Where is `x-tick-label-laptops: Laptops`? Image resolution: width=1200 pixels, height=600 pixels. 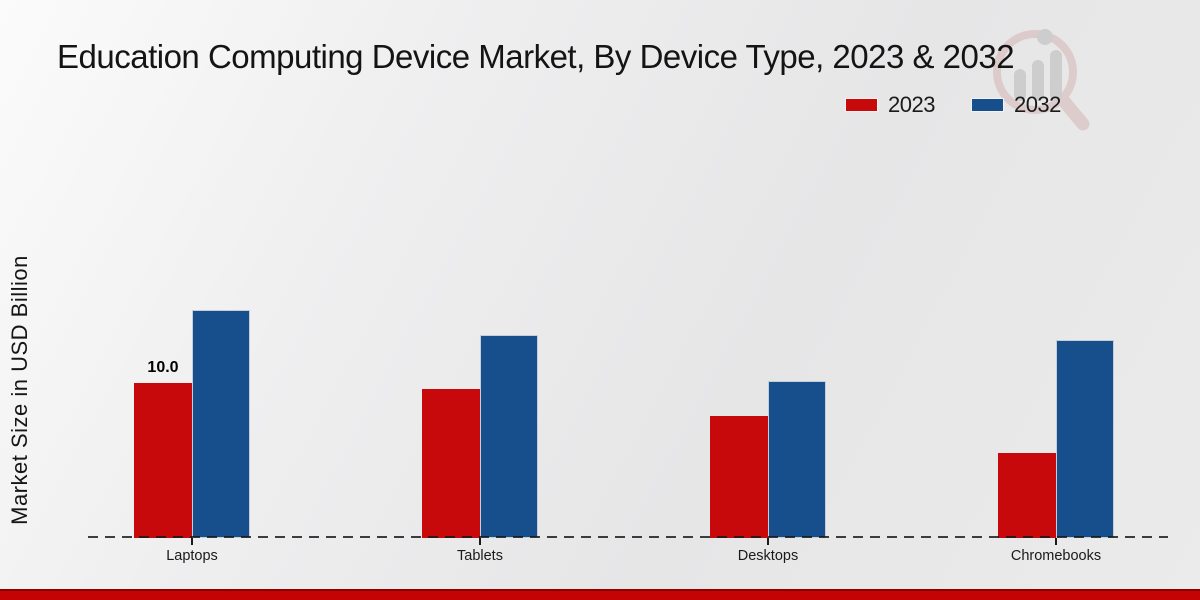
x-tick-label-laptops: Laptops is located at coordinates (192, 556).